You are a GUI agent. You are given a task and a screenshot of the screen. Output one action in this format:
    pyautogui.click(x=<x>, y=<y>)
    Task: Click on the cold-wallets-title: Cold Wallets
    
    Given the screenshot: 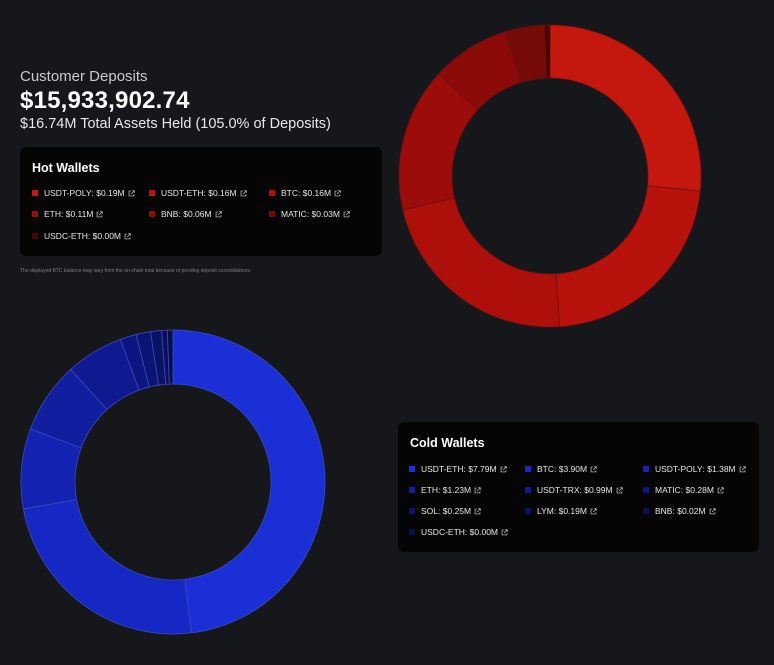 What is the action you would take?
    pyautogui.click(x=447, y=443)
    